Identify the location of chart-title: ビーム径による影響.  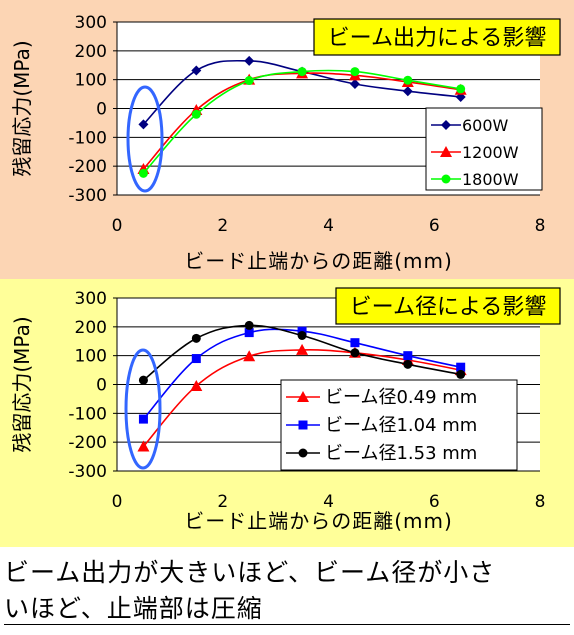
(448, 307).